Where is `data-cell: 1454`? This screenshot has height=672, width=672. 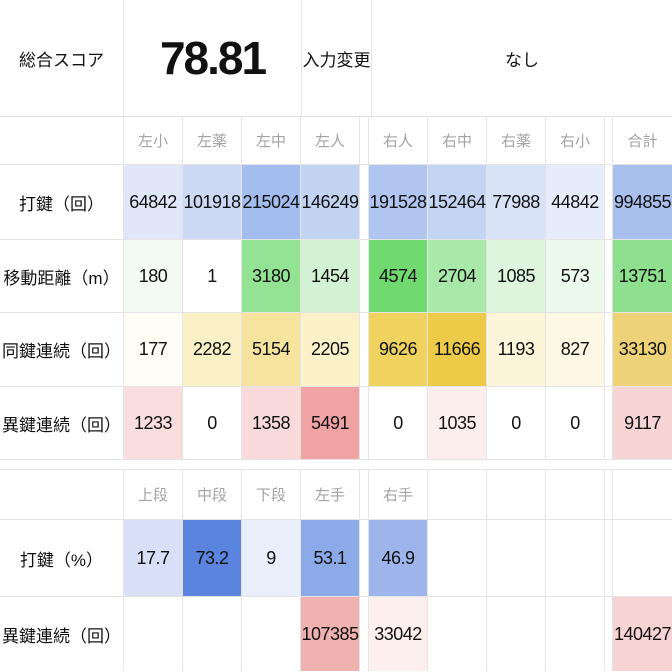
data-cell: 1454 is located at coordinates (330, 276).